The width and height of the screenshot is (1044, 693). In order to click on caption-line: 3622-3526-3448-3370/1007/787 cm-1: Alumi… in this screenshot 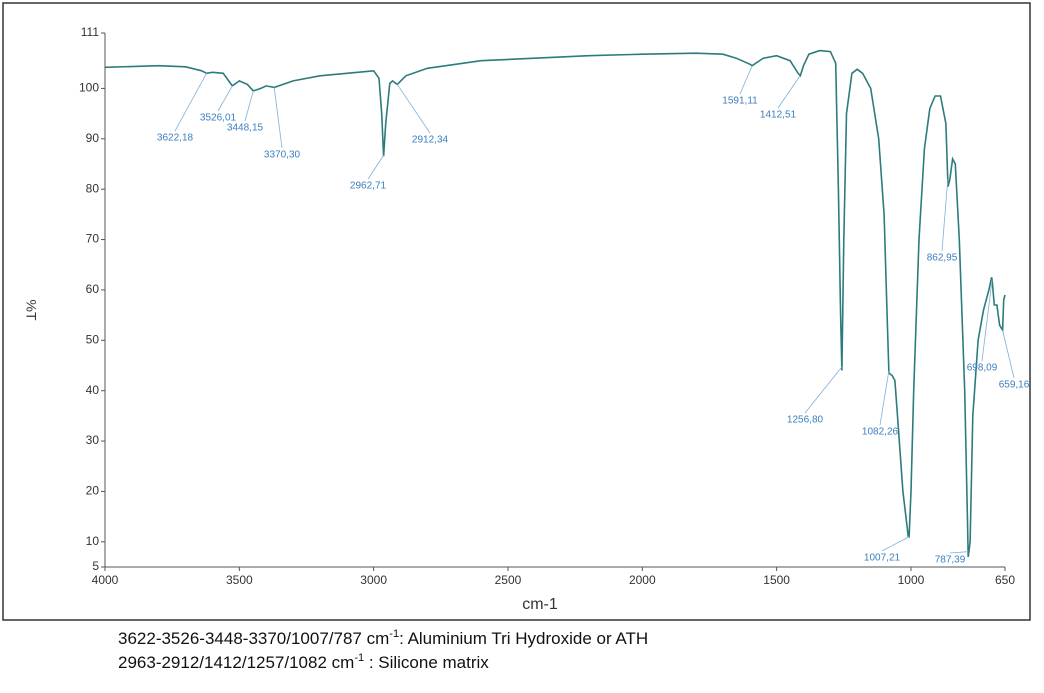, I will do `click(383, 638)`.